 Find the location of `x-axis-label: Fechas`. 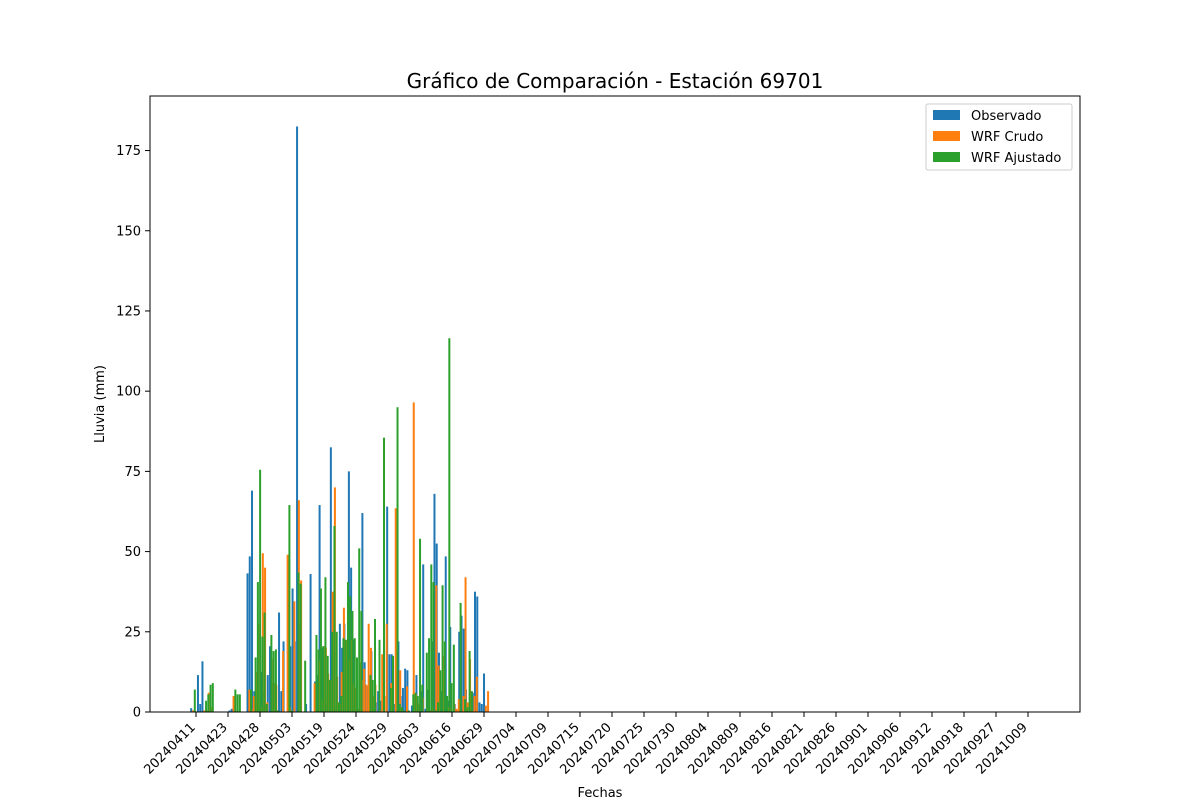

x-axis-label: Fechas is located at coordinates (600, 793).